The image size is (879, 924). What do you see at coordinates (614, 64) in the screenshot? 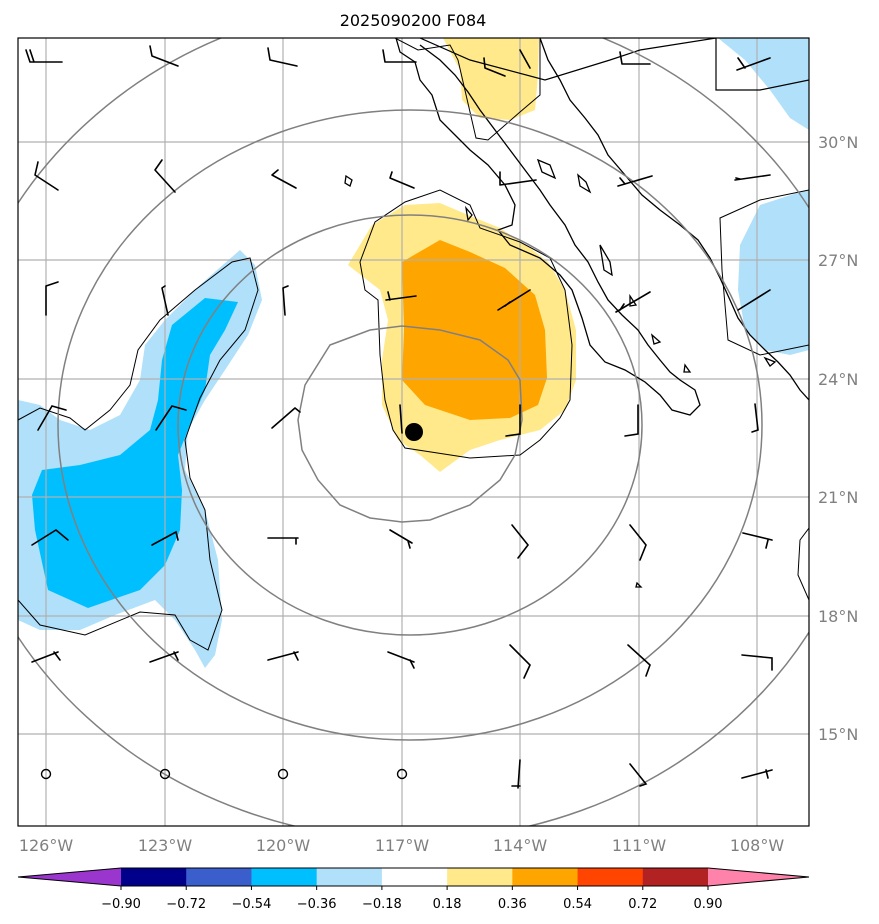
I see `borders` at bounding box center [614, 64].